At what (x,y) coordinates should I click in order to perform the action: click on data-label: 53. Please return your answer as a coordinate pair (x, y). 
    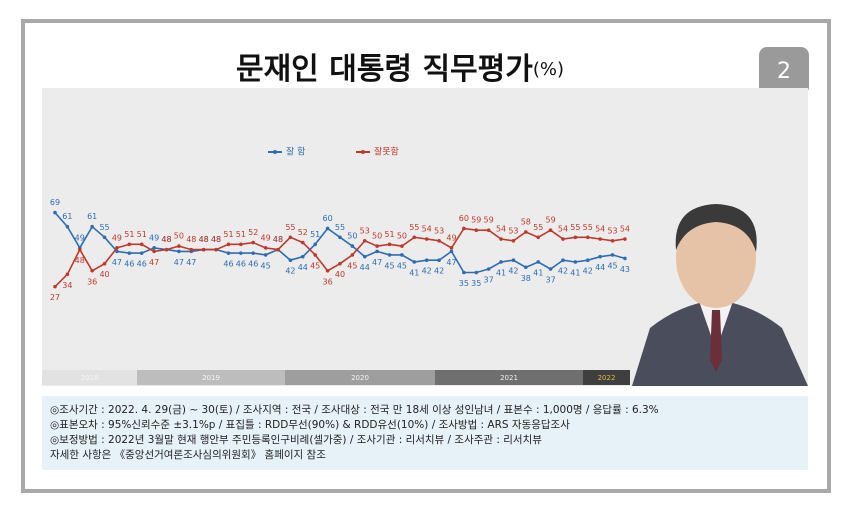
    Looking at the image, I should click on (439, 230).